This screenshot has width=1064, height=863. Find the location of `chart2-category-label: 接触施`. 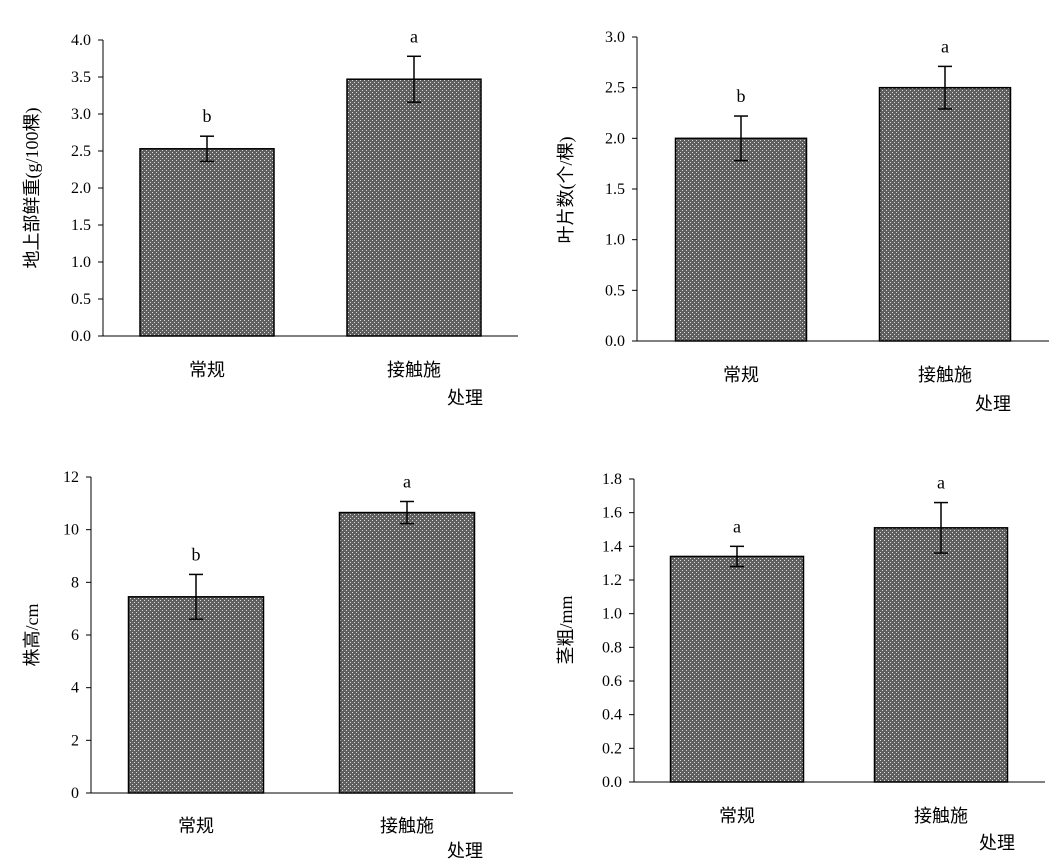

chart2-category-label: 接触施 is located at coordinates (945, 375).